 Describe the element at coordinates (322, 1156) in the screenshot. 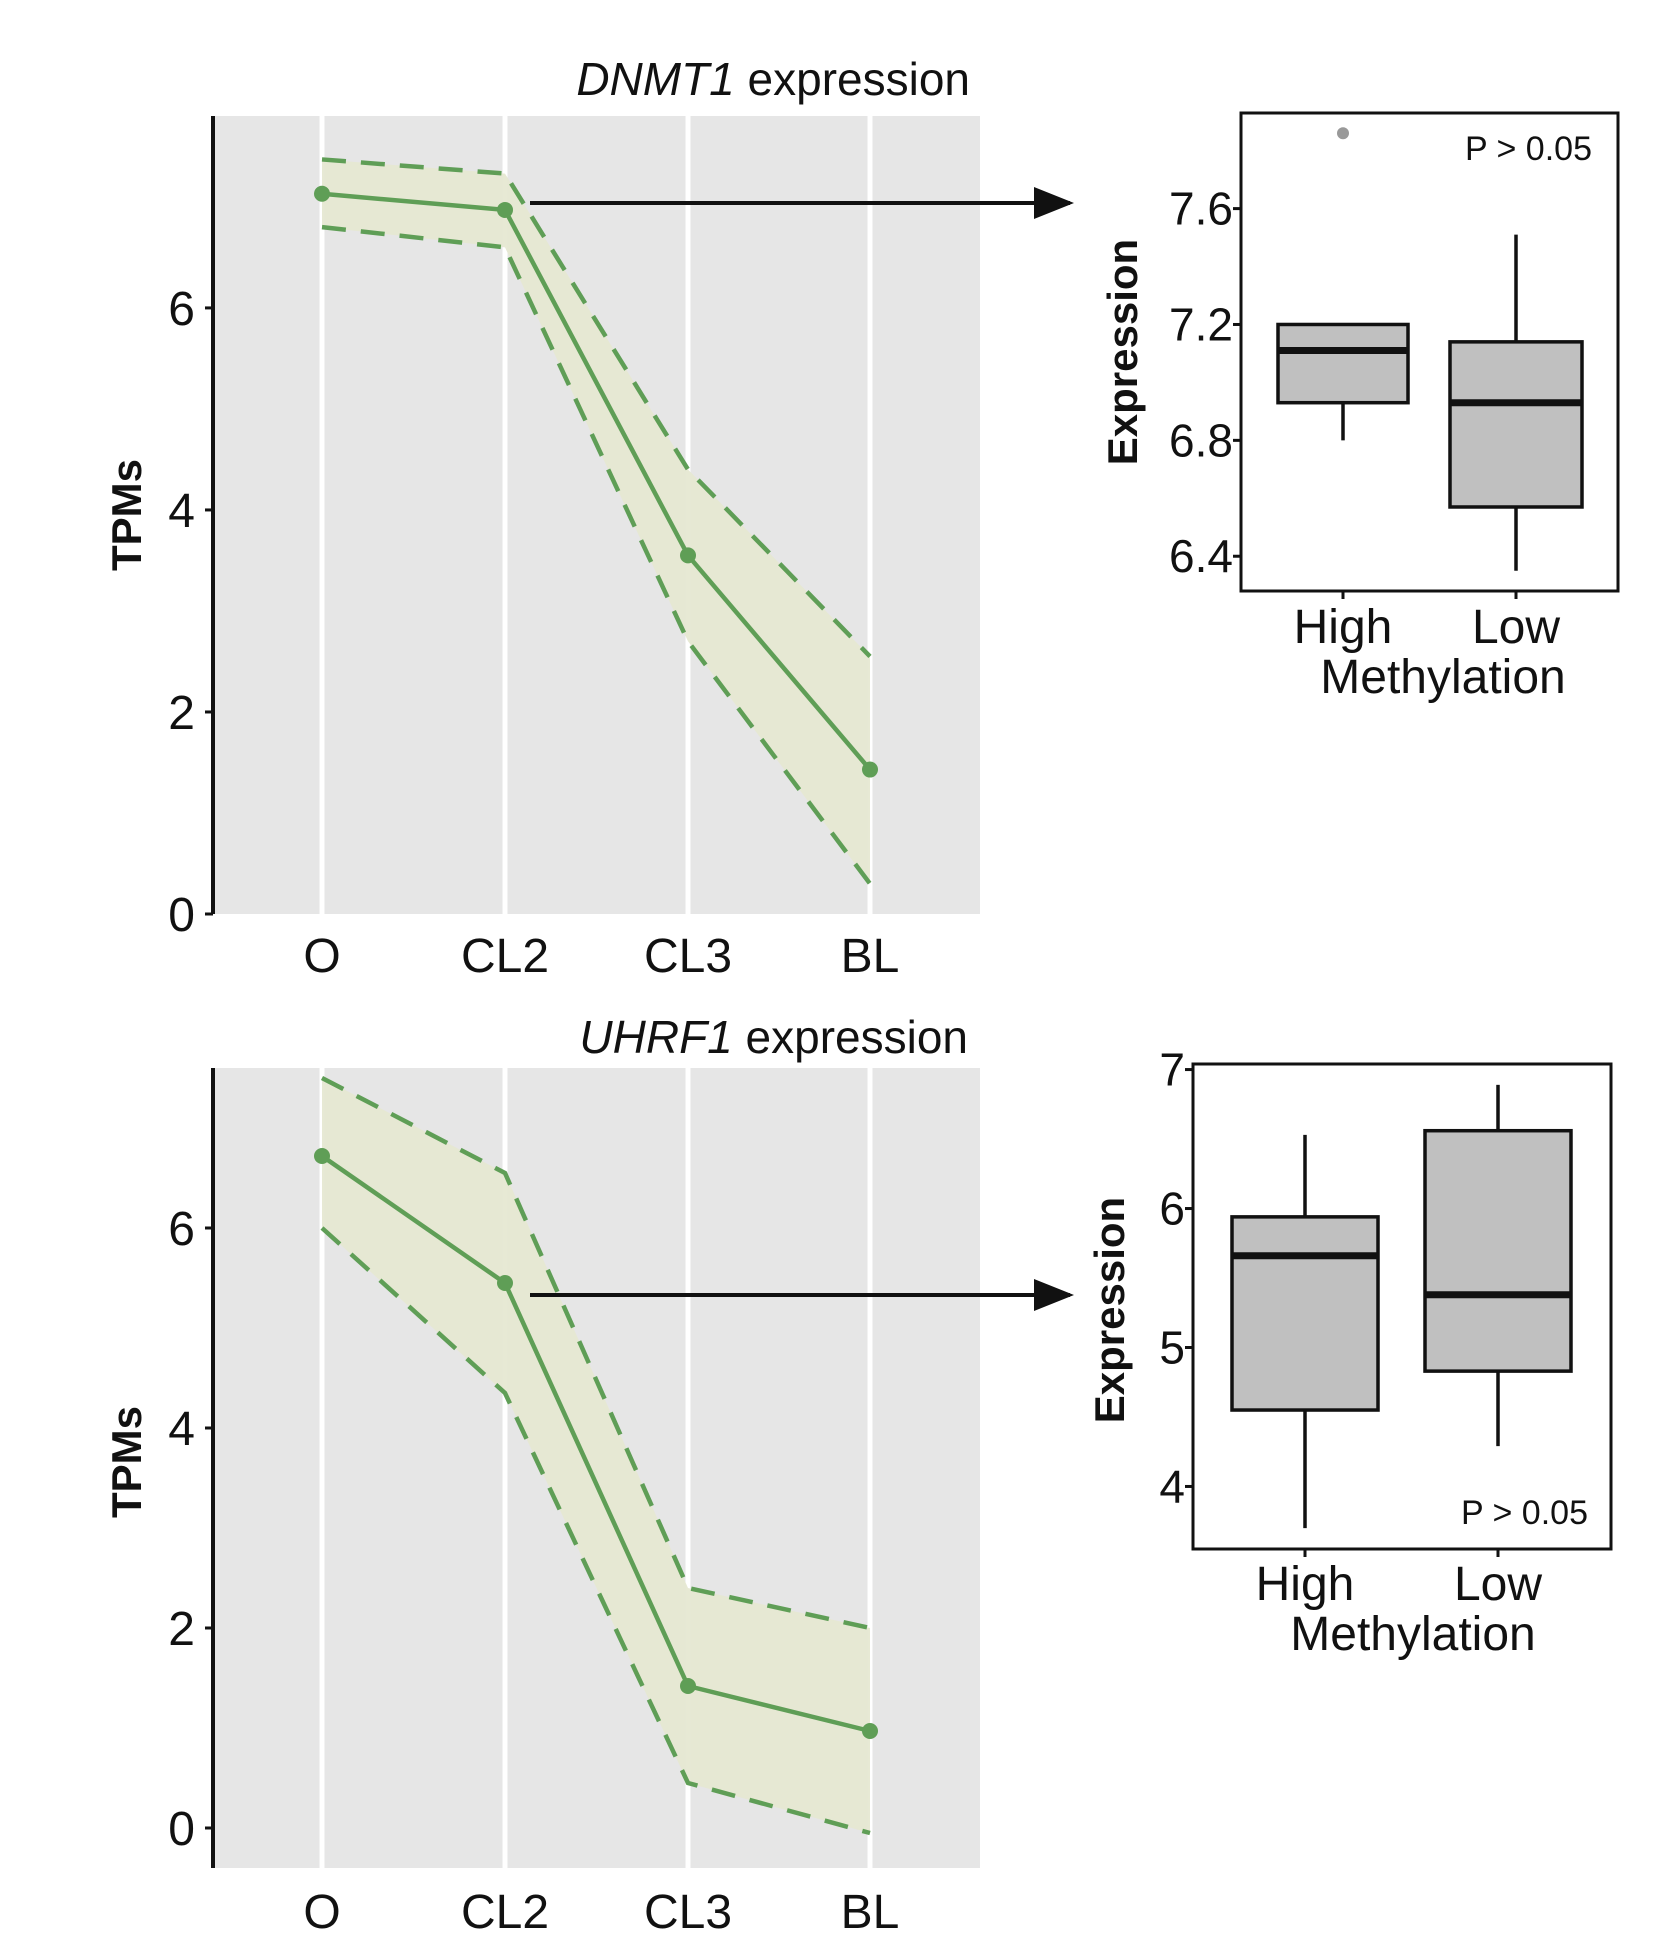

I see `uhrf1-point-o` at that location.